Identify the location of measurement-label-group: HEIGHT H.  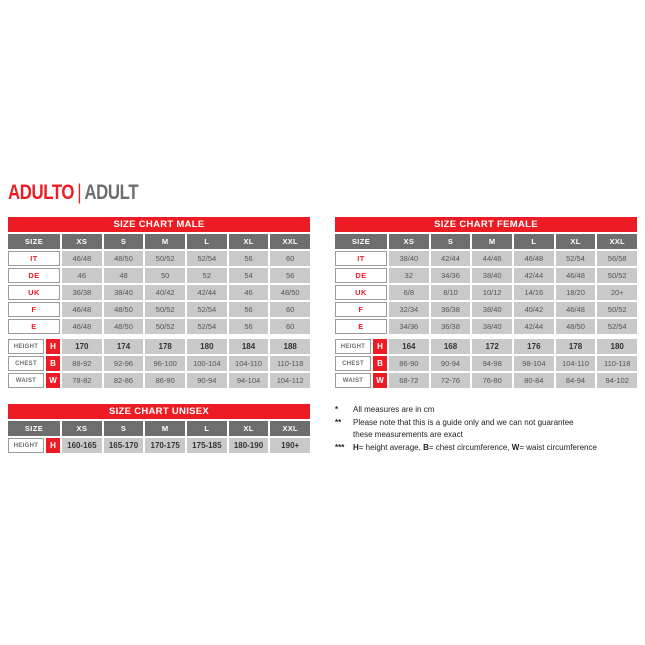
(361, 346).